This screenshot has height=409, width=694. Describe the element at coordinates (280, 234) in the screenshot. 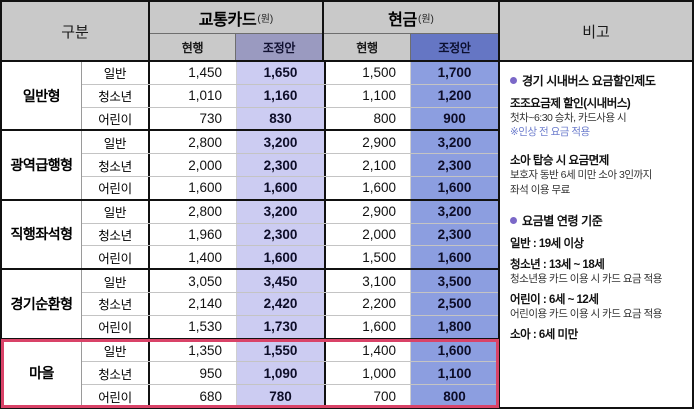

I see `cell-card-adjusted: 2,300` at that location.